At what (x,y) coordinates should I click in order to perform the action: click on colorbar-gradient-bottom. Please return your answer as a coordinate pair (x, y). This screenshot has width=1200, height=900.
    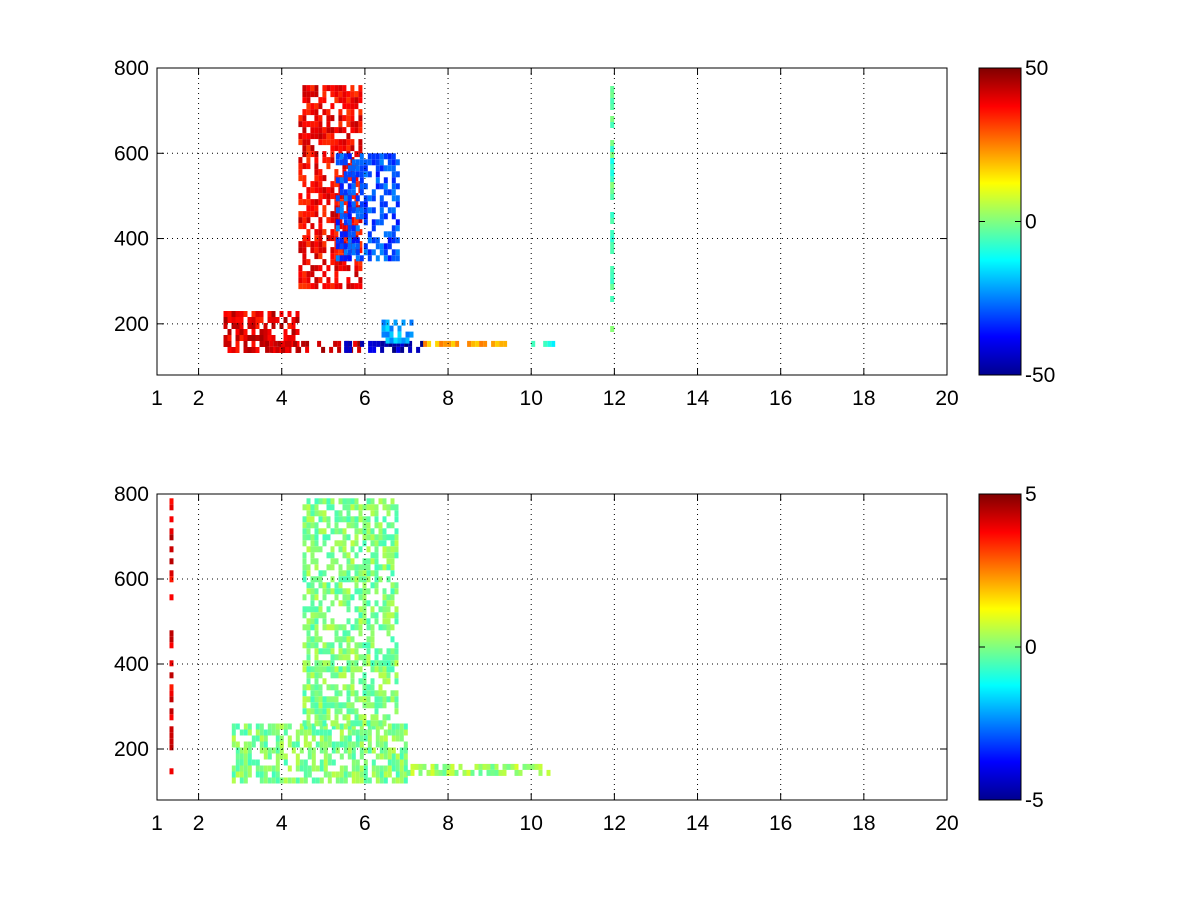
    Looking at the image, I should click on (1000, 647).